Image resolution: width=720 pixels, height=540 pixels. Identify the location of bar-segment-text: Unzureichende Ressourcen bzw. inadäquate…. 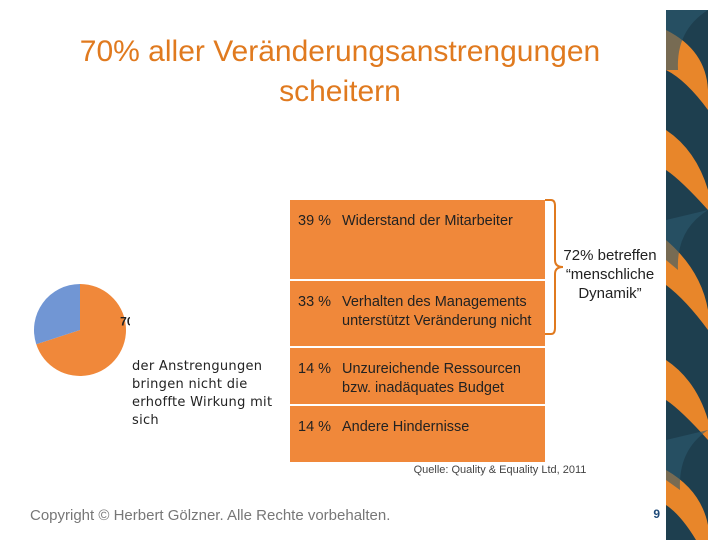
(431, 378).